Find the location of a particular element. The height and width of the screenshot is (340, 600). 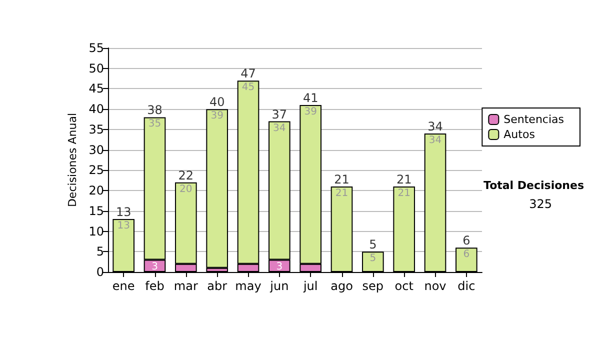

x-tick-label: dic is located at coordinates (467, 286).